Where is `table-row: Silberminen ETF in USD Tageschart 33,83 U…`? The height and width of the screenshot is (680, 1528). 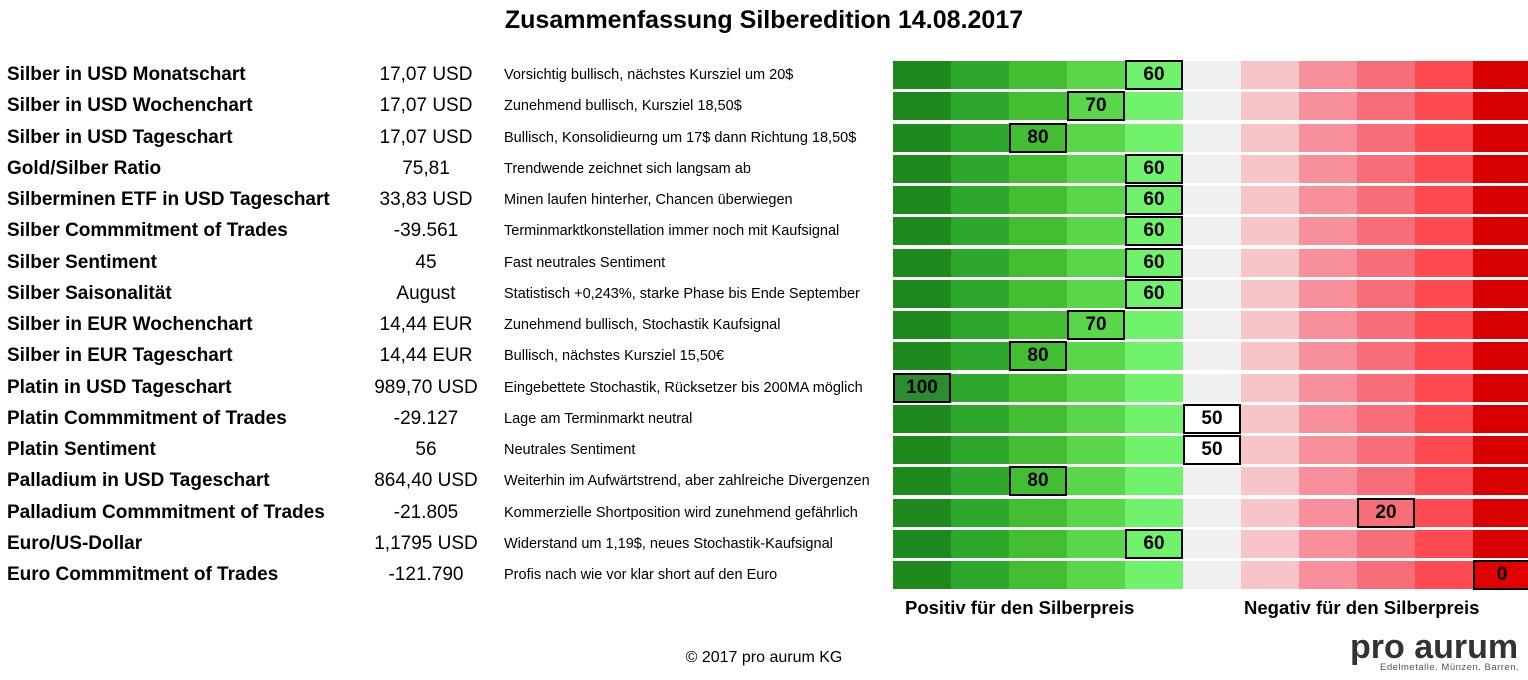 table-row: Silberminen ETF in USD Tageschart 33,83 U… is located at coordinates (764, 200).